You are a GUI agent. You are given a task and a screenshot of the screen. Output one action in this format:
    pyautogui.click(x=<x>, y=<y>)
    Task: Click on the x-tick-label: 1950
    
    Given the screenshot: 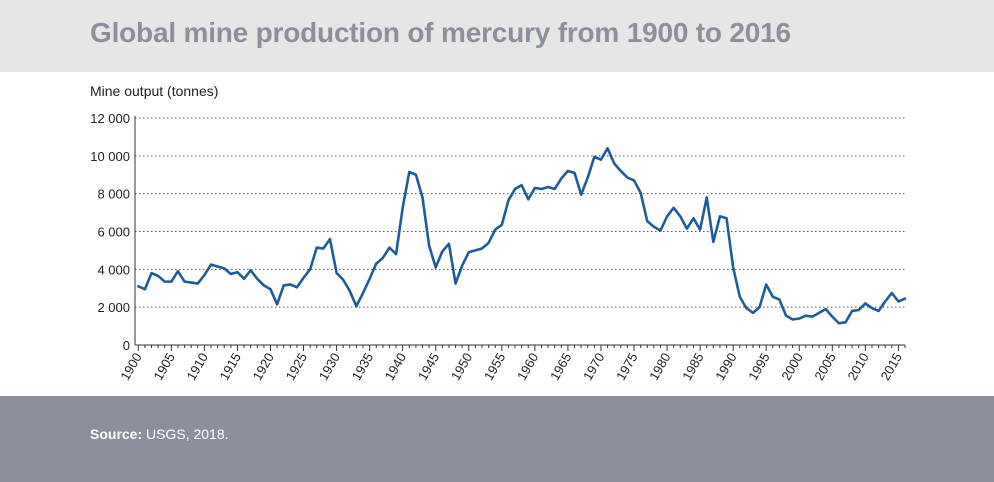 What is the action you would take?
    pyautogui.click(x=461, y=366)
    